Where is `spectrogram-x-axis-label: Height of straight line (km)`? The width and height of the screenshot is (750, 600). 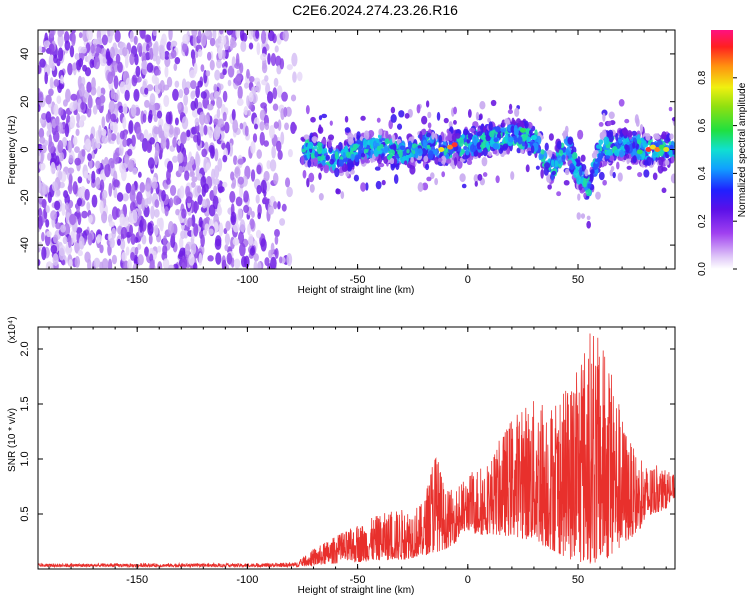
spectrogram-x-axis-label: Height of straight line (km) is located at coordinates (356, 290).